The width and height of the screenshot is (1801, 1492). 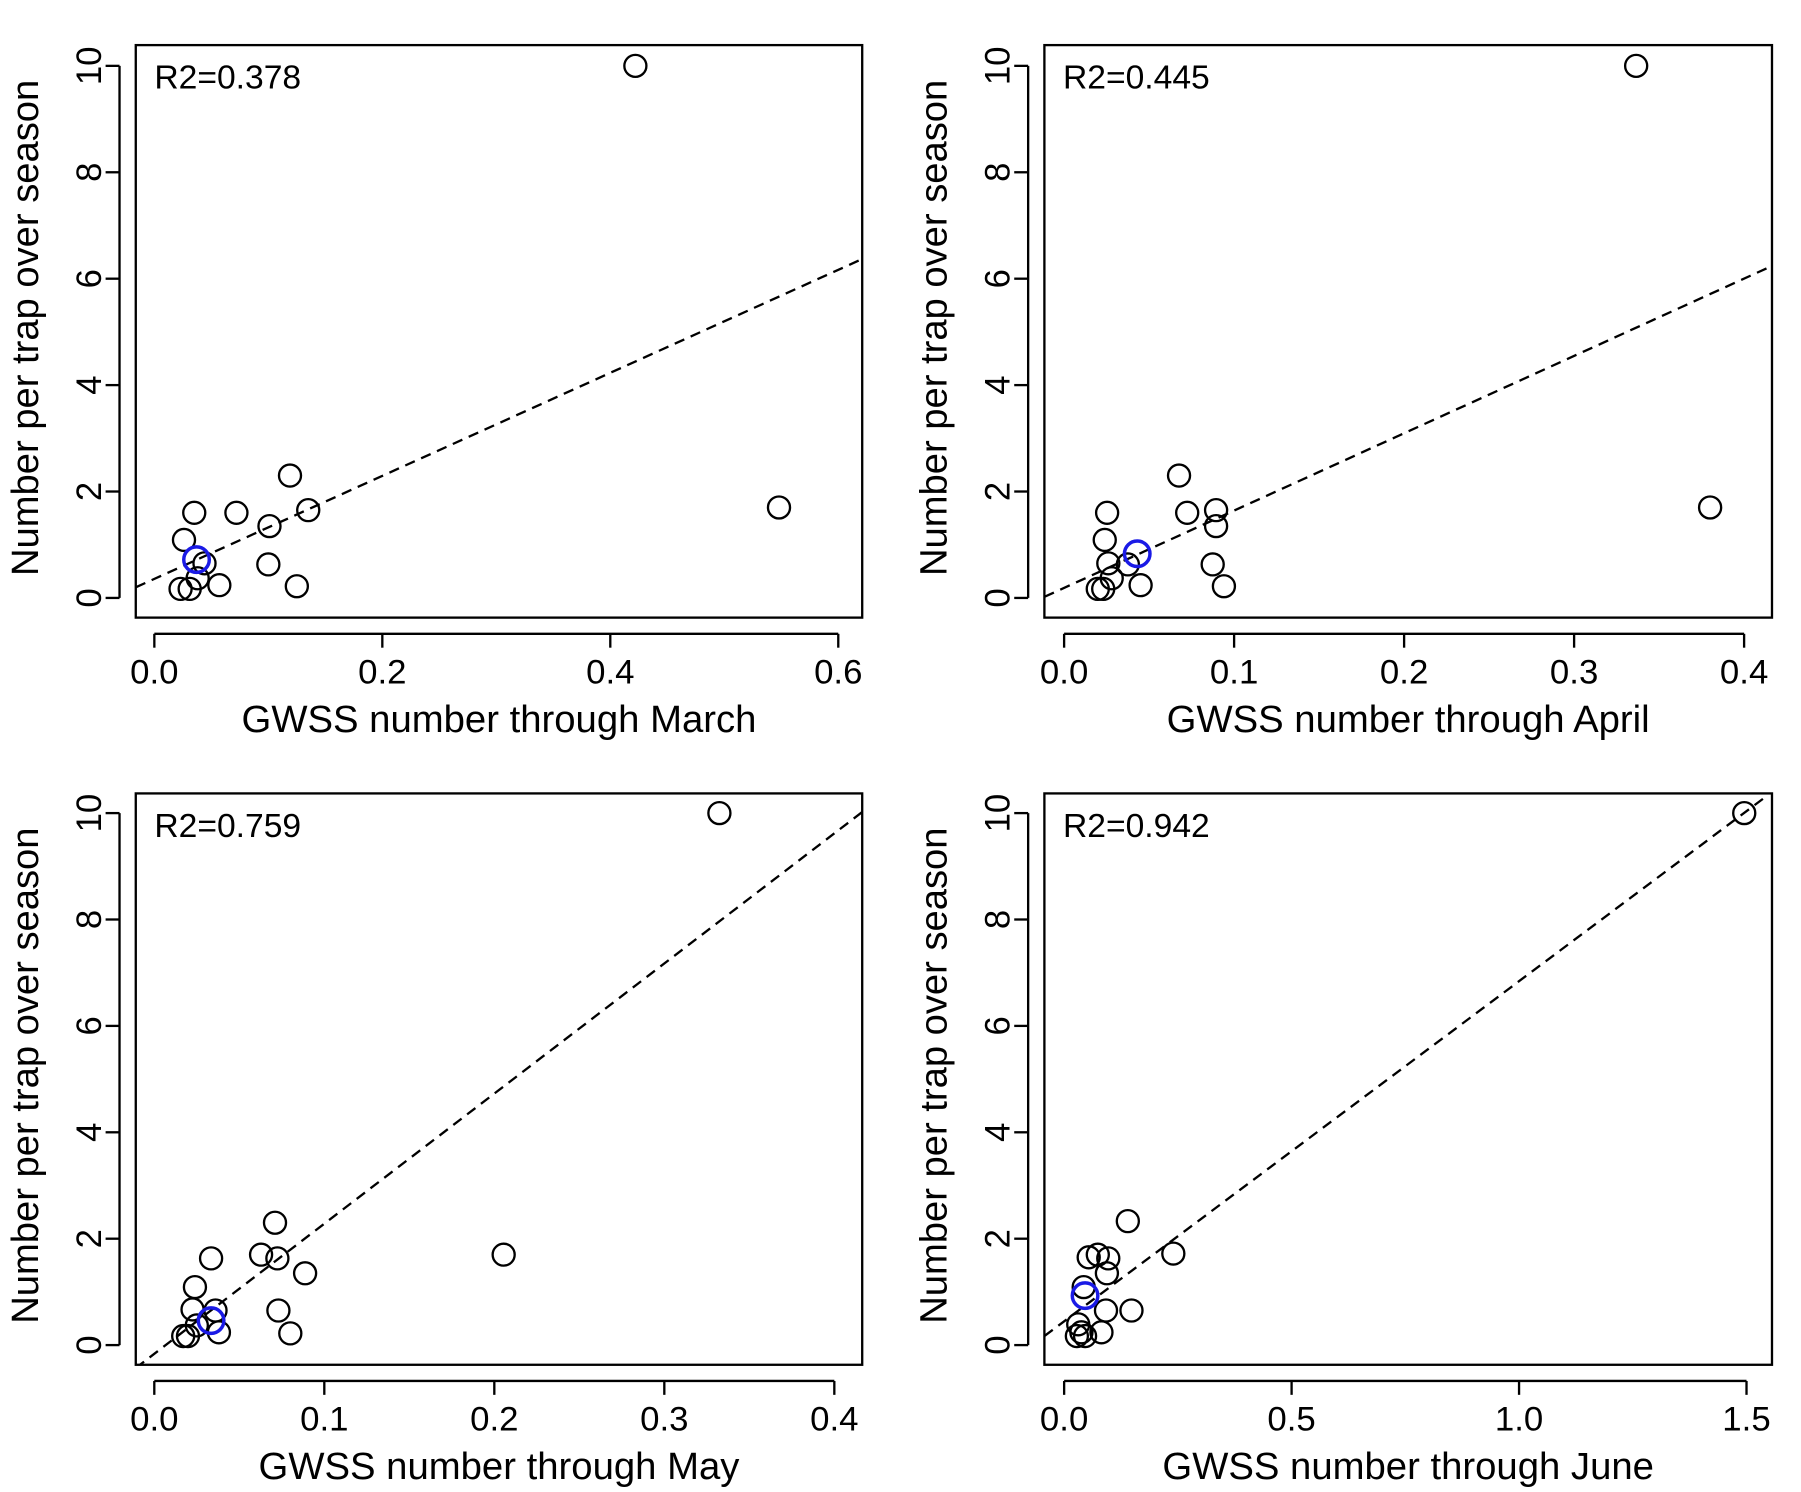 What do you see at coordinates (227, 78) in the screenshot?
I see `annotation: R2=0.378` at bounding box center [227, 78].